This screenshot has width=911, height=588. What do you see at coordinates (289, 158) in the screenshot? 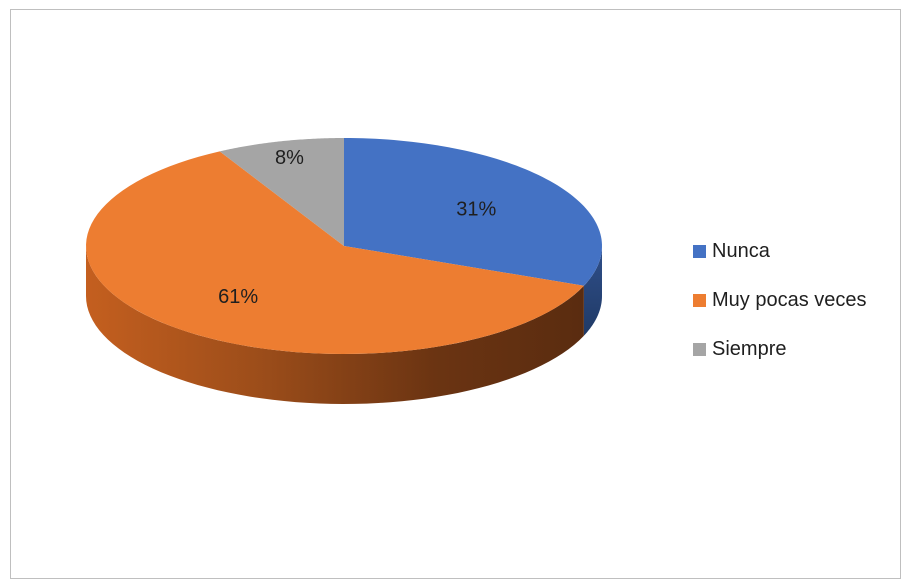
I see `data-label-siempre: 8%` at bounding box center [289, 158].